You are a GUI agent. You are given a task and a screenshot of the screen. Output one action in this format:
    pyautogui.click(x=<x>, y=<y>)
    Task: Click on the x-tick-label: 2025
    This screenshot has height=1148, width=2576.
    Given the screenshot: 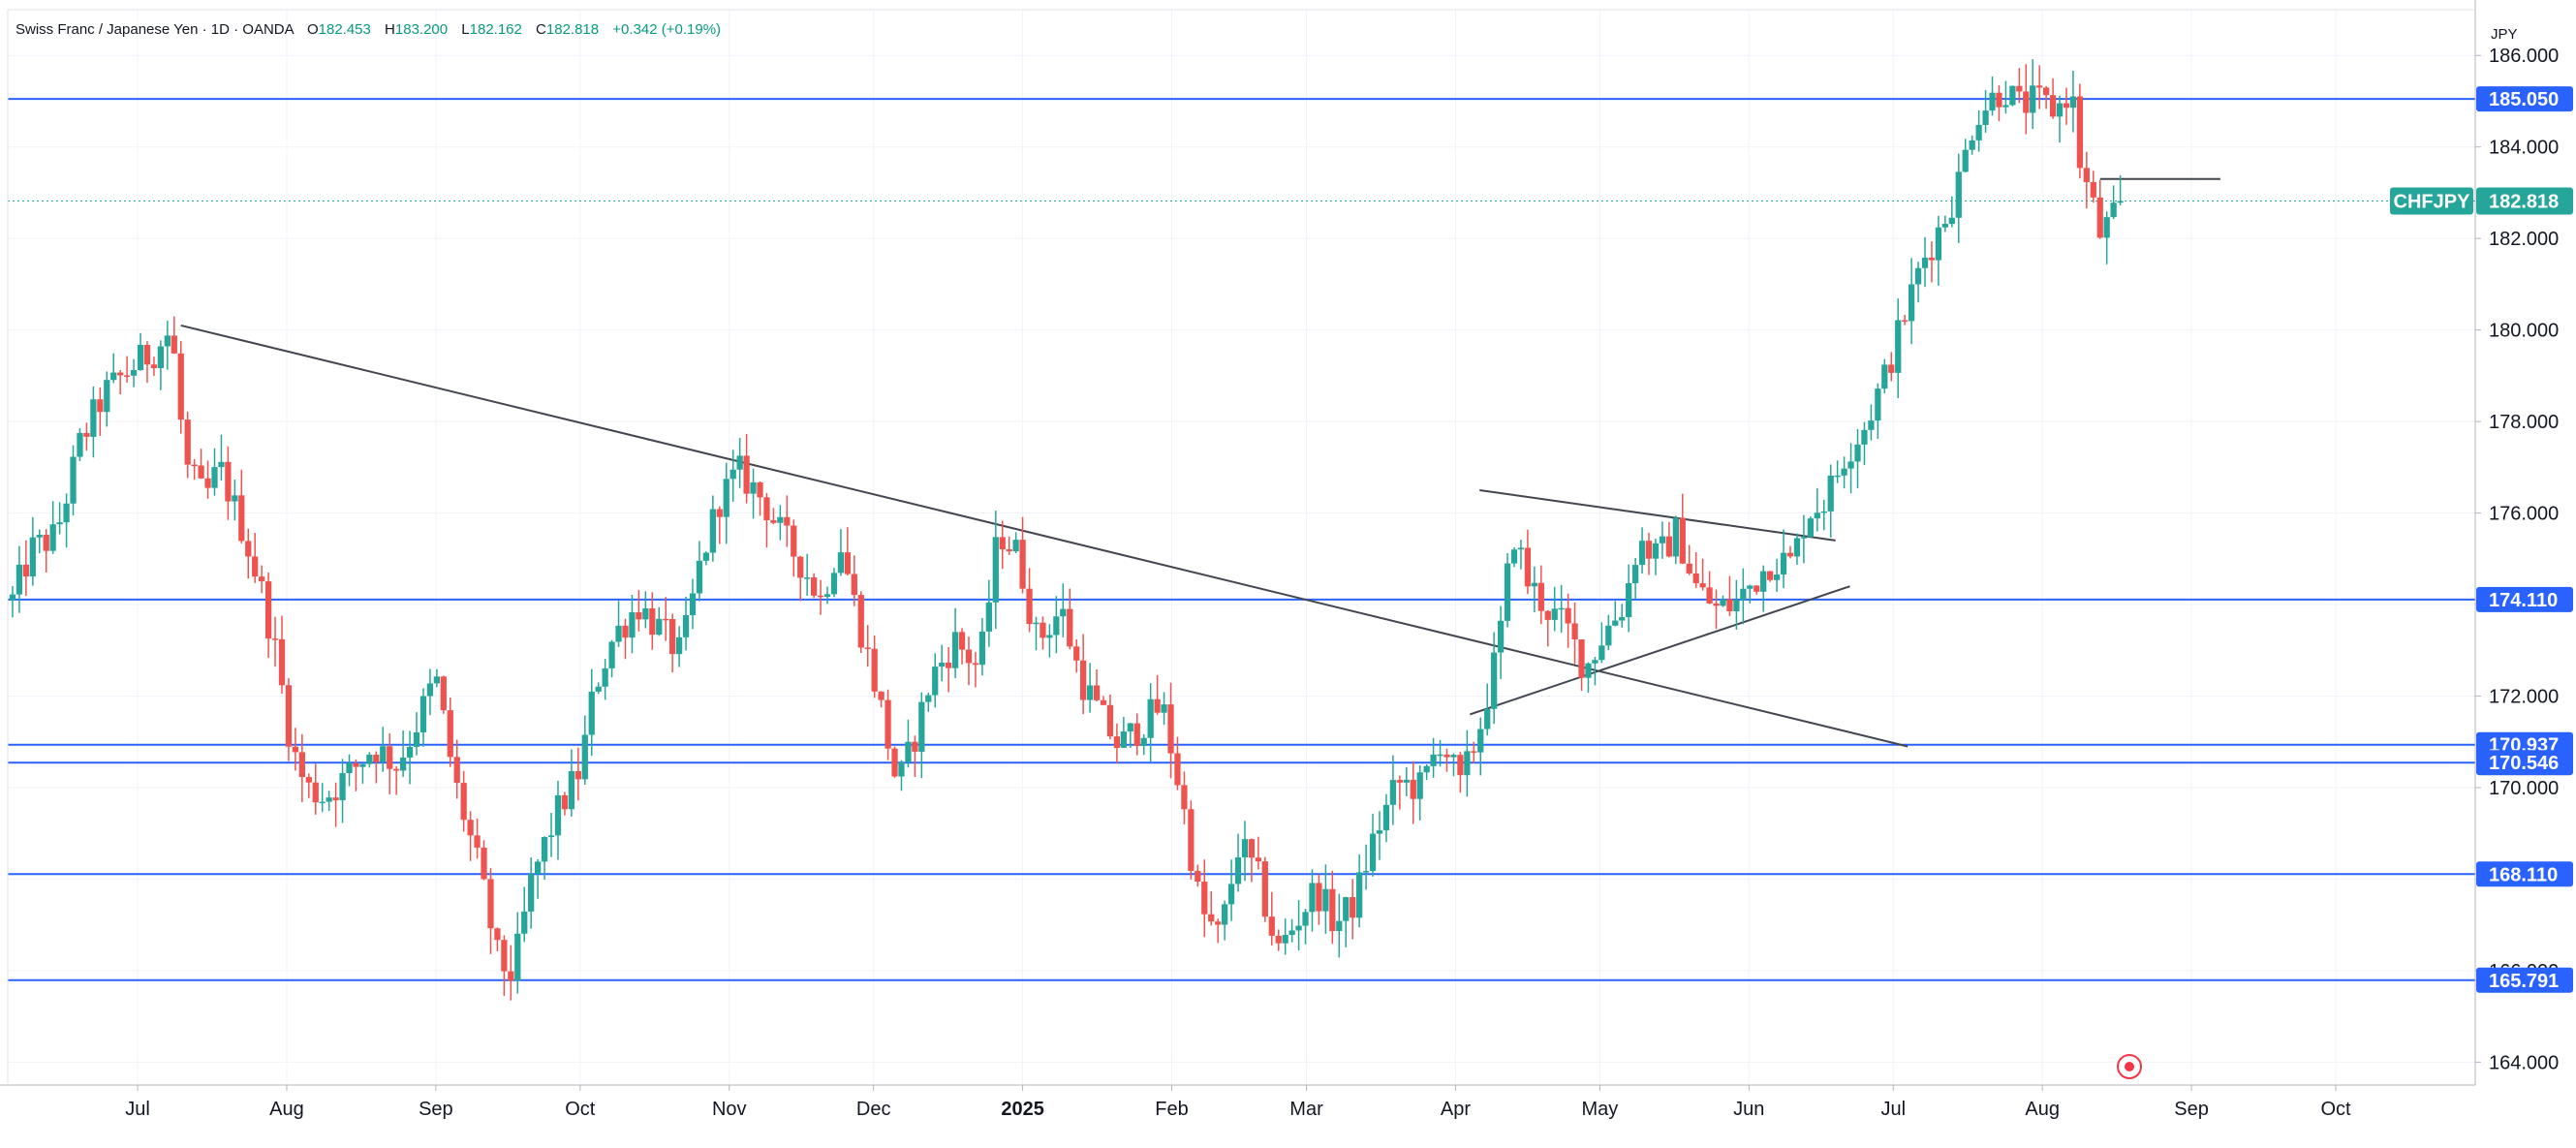 What is the action you would take?
    pyautogui.click(x=1022, y=1109)
    